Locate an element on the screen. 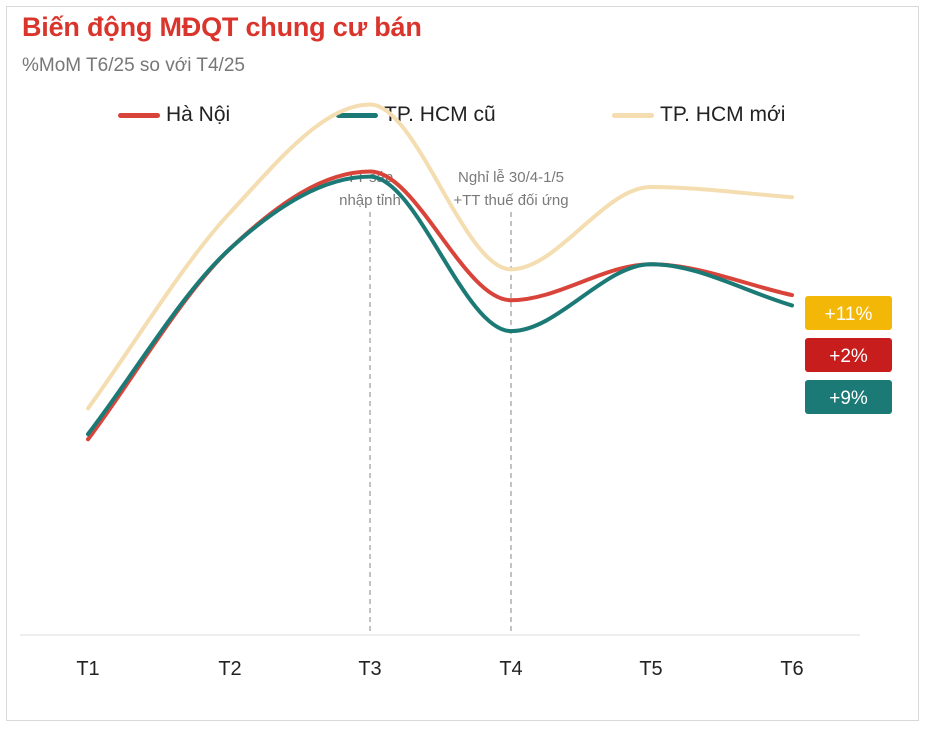  legend-swatch-tp-hcm-moi is located at coordinates (633, 115).